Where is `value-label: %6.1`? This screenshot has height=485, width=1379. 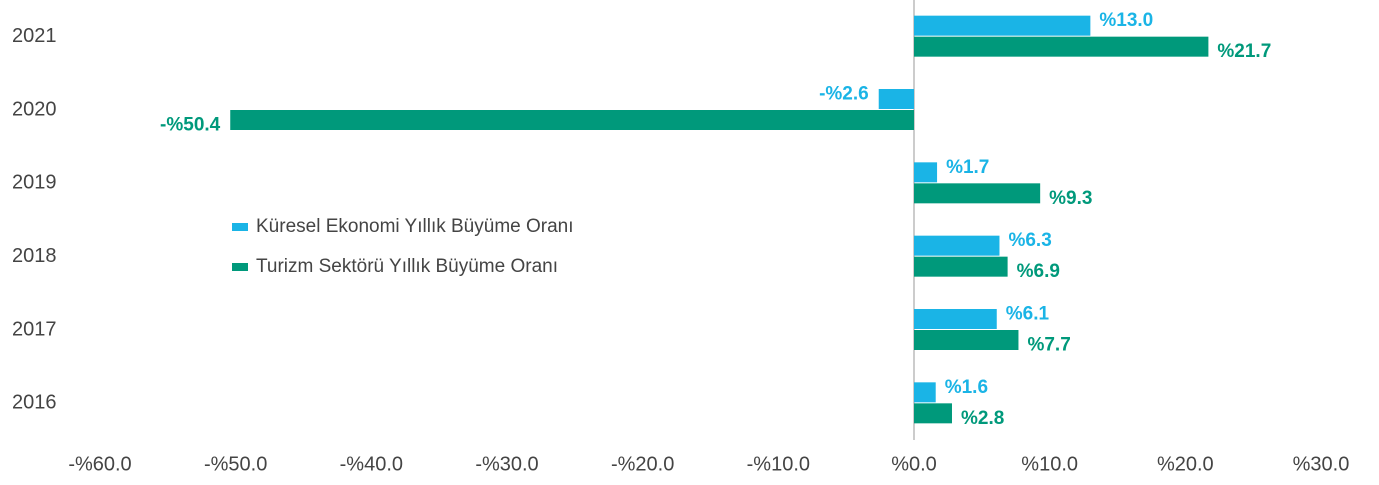 value-label: %6.1 is located at coordinates (1028, 314).